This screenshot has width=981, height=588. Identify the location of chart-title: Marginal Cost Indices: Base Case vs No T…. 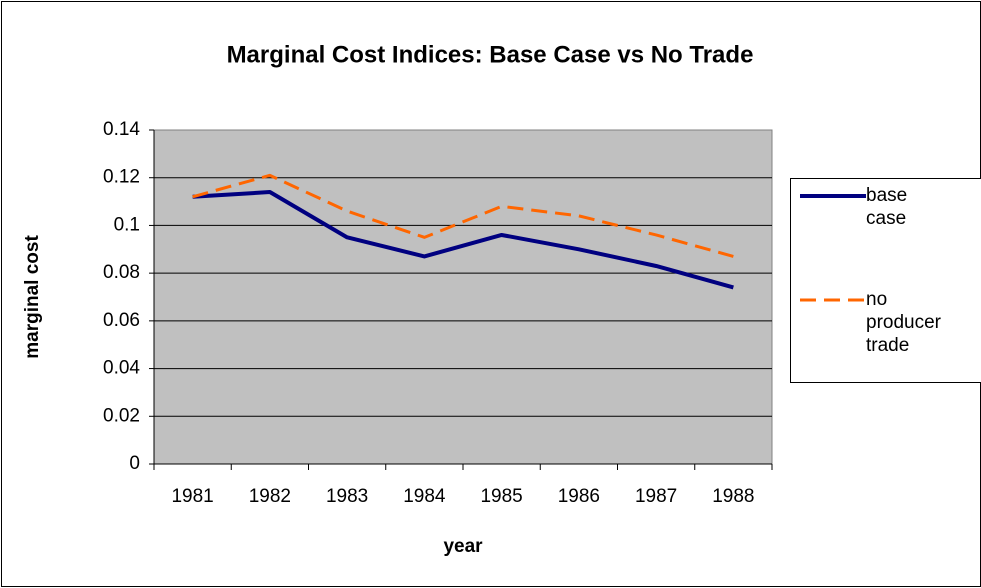
(490, 54).